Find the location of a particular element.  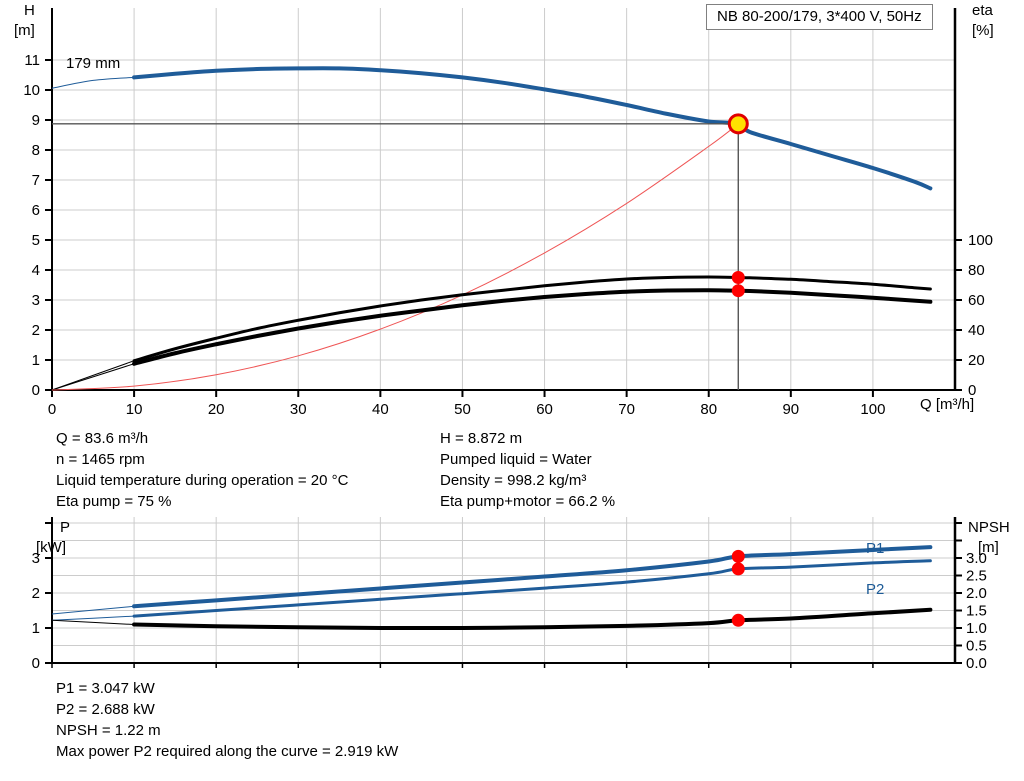

q-axis-tick-label: 90 is located at coordinates (790, 409).